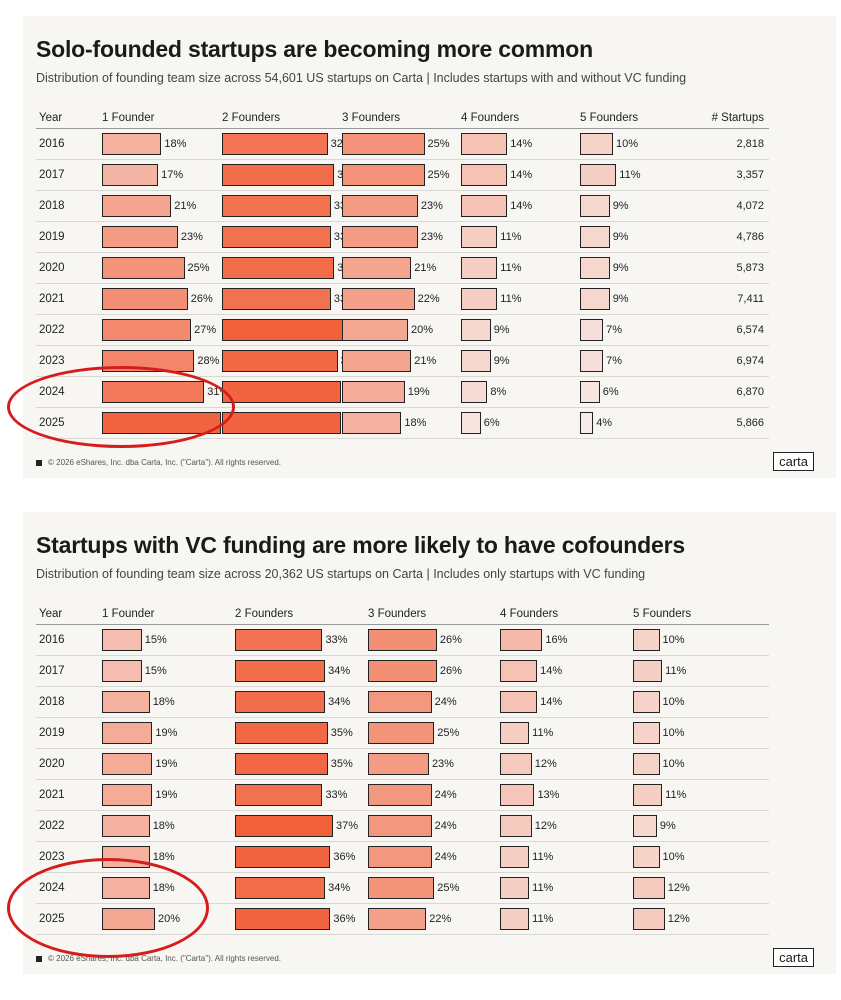 Image resolution: width=841 pixels, height=1000 pixels. What do you see at coordinates (662, 614) in the screenshot?
I see `column-header: 5 Founders` at bounding box center [662, 614].